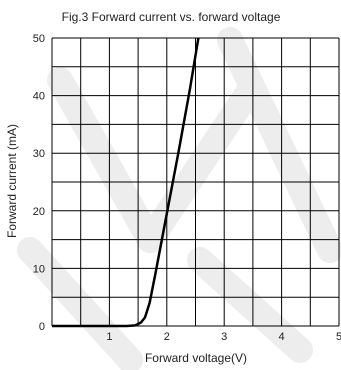  I want to click on y-tick-label-4: 40, so click(39, 97).